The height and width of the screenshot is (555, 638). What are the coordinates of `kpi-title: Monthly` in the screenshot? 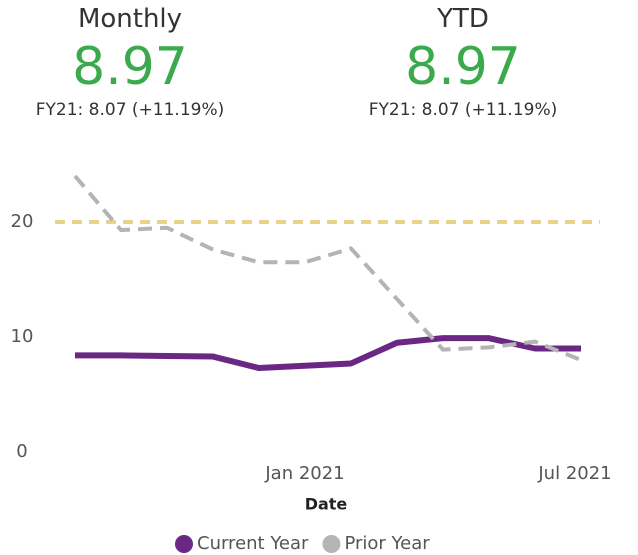 It's located at (130, 19).